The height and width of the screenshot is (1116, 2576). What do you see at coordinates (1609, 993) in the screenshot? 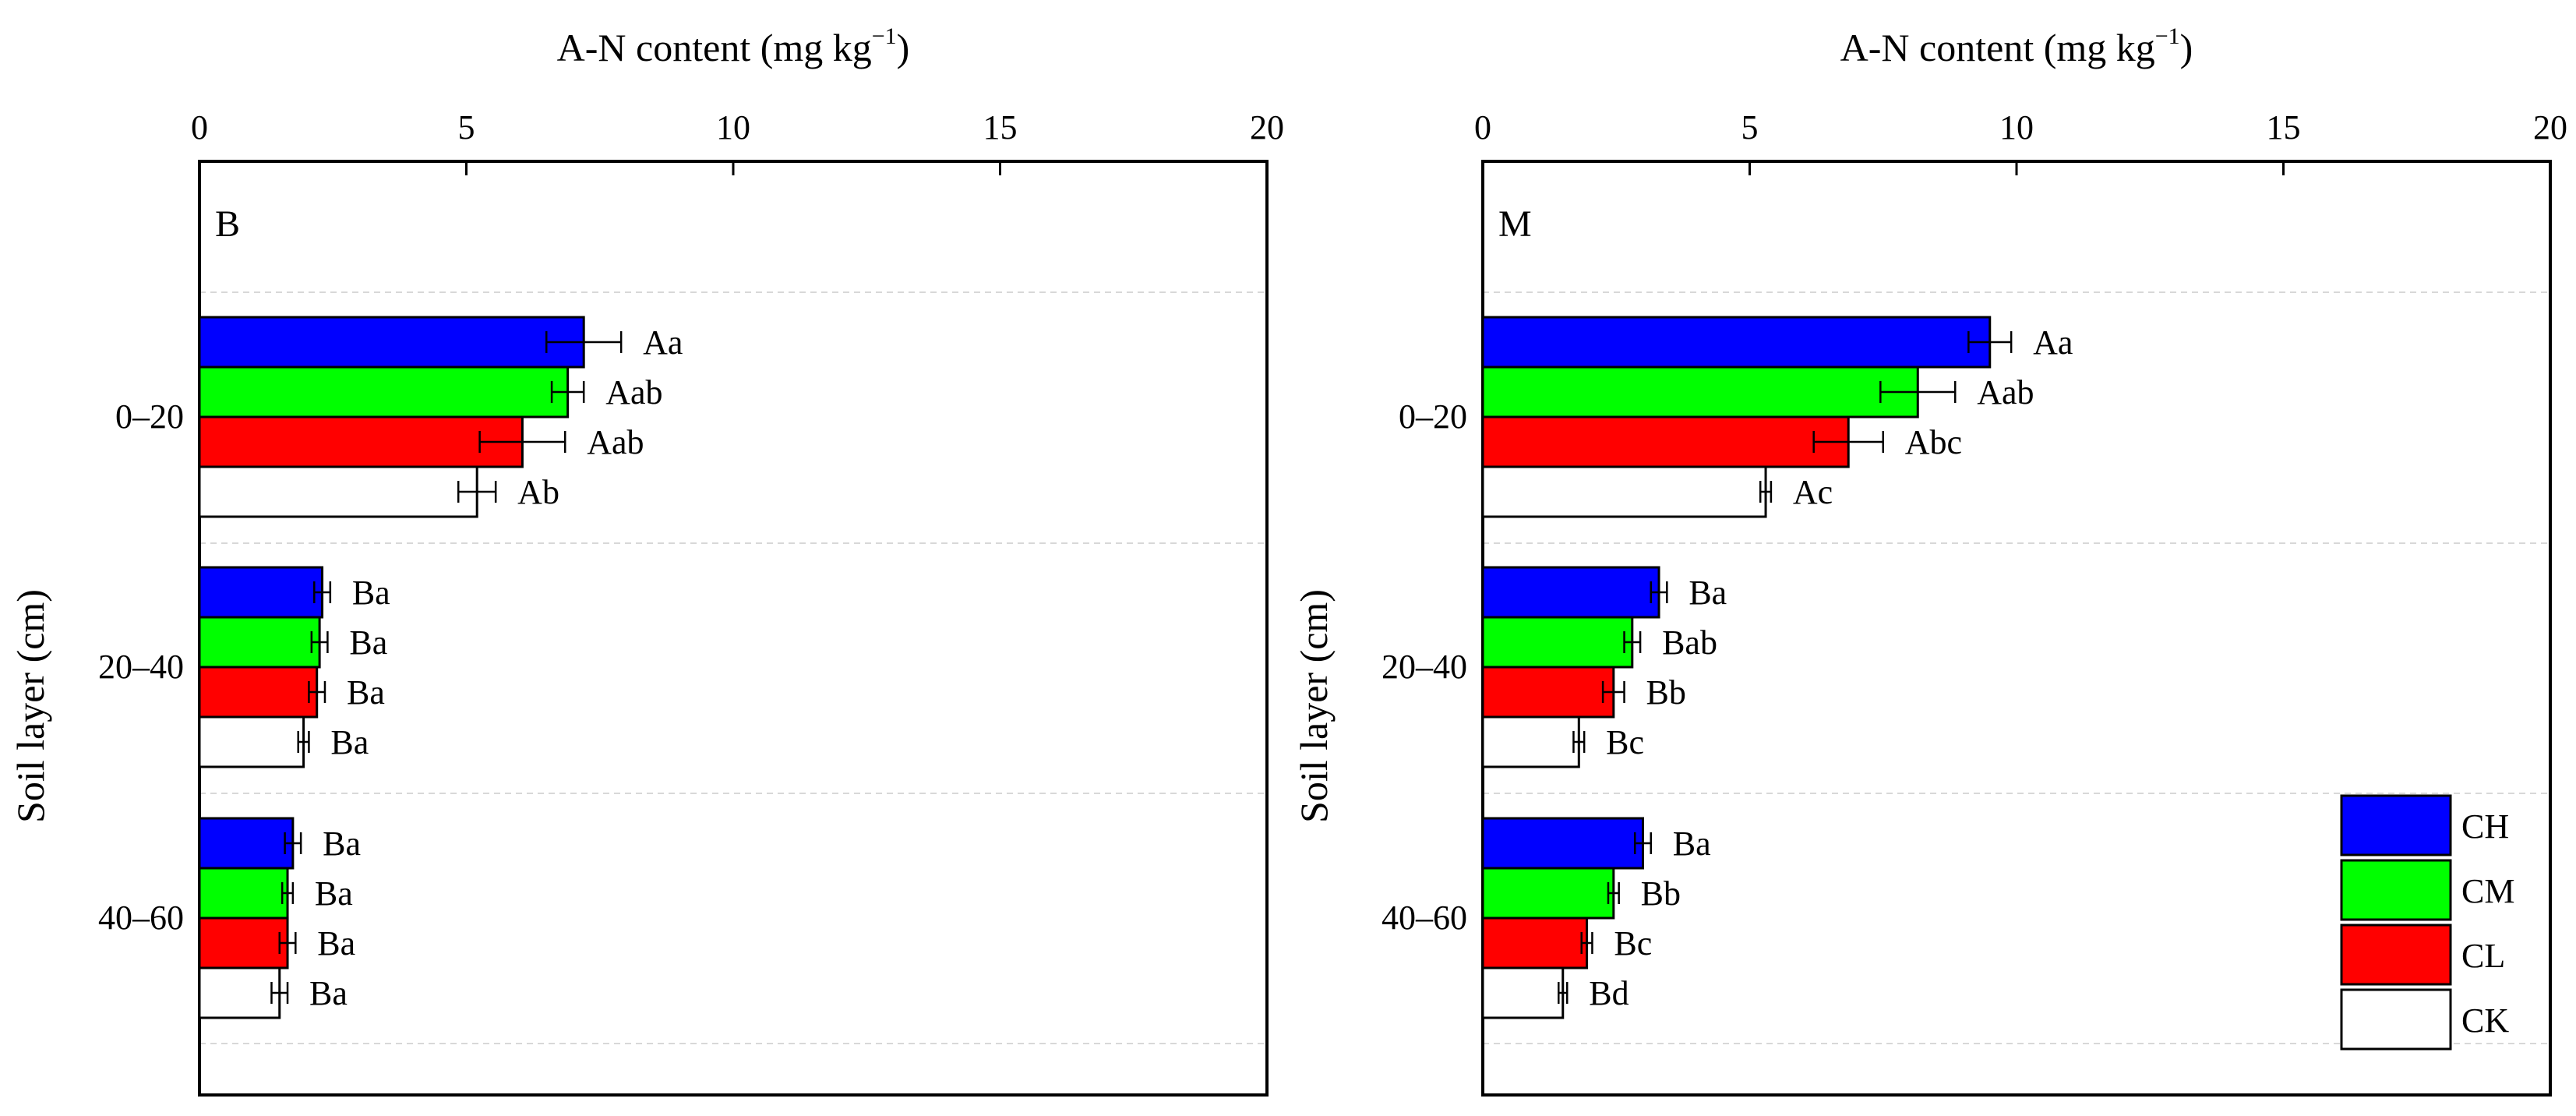
I see `significance-label: Bd` at bounding box center [1609, 993].